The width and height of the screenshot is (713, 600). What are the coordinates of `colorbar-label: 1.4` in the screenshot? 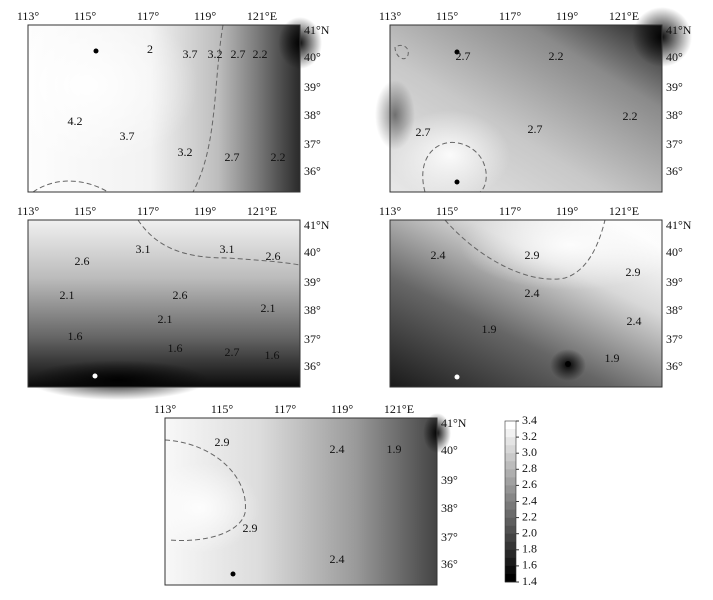 It's located at (529, 581).